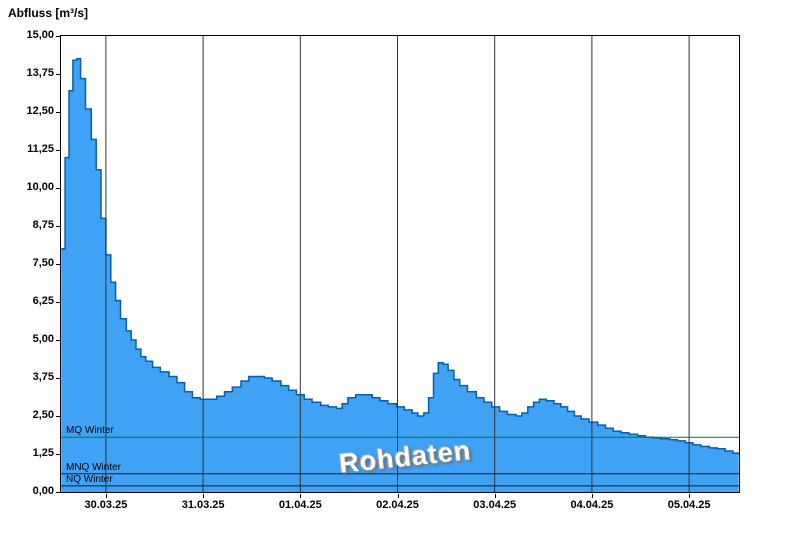 The height and width of the screenshot is (550, 800). What do you see at coordinates (203, 505) in the screenshot?
I see `x-tick-label: 31.03.25` at bounding box center [203, 505].